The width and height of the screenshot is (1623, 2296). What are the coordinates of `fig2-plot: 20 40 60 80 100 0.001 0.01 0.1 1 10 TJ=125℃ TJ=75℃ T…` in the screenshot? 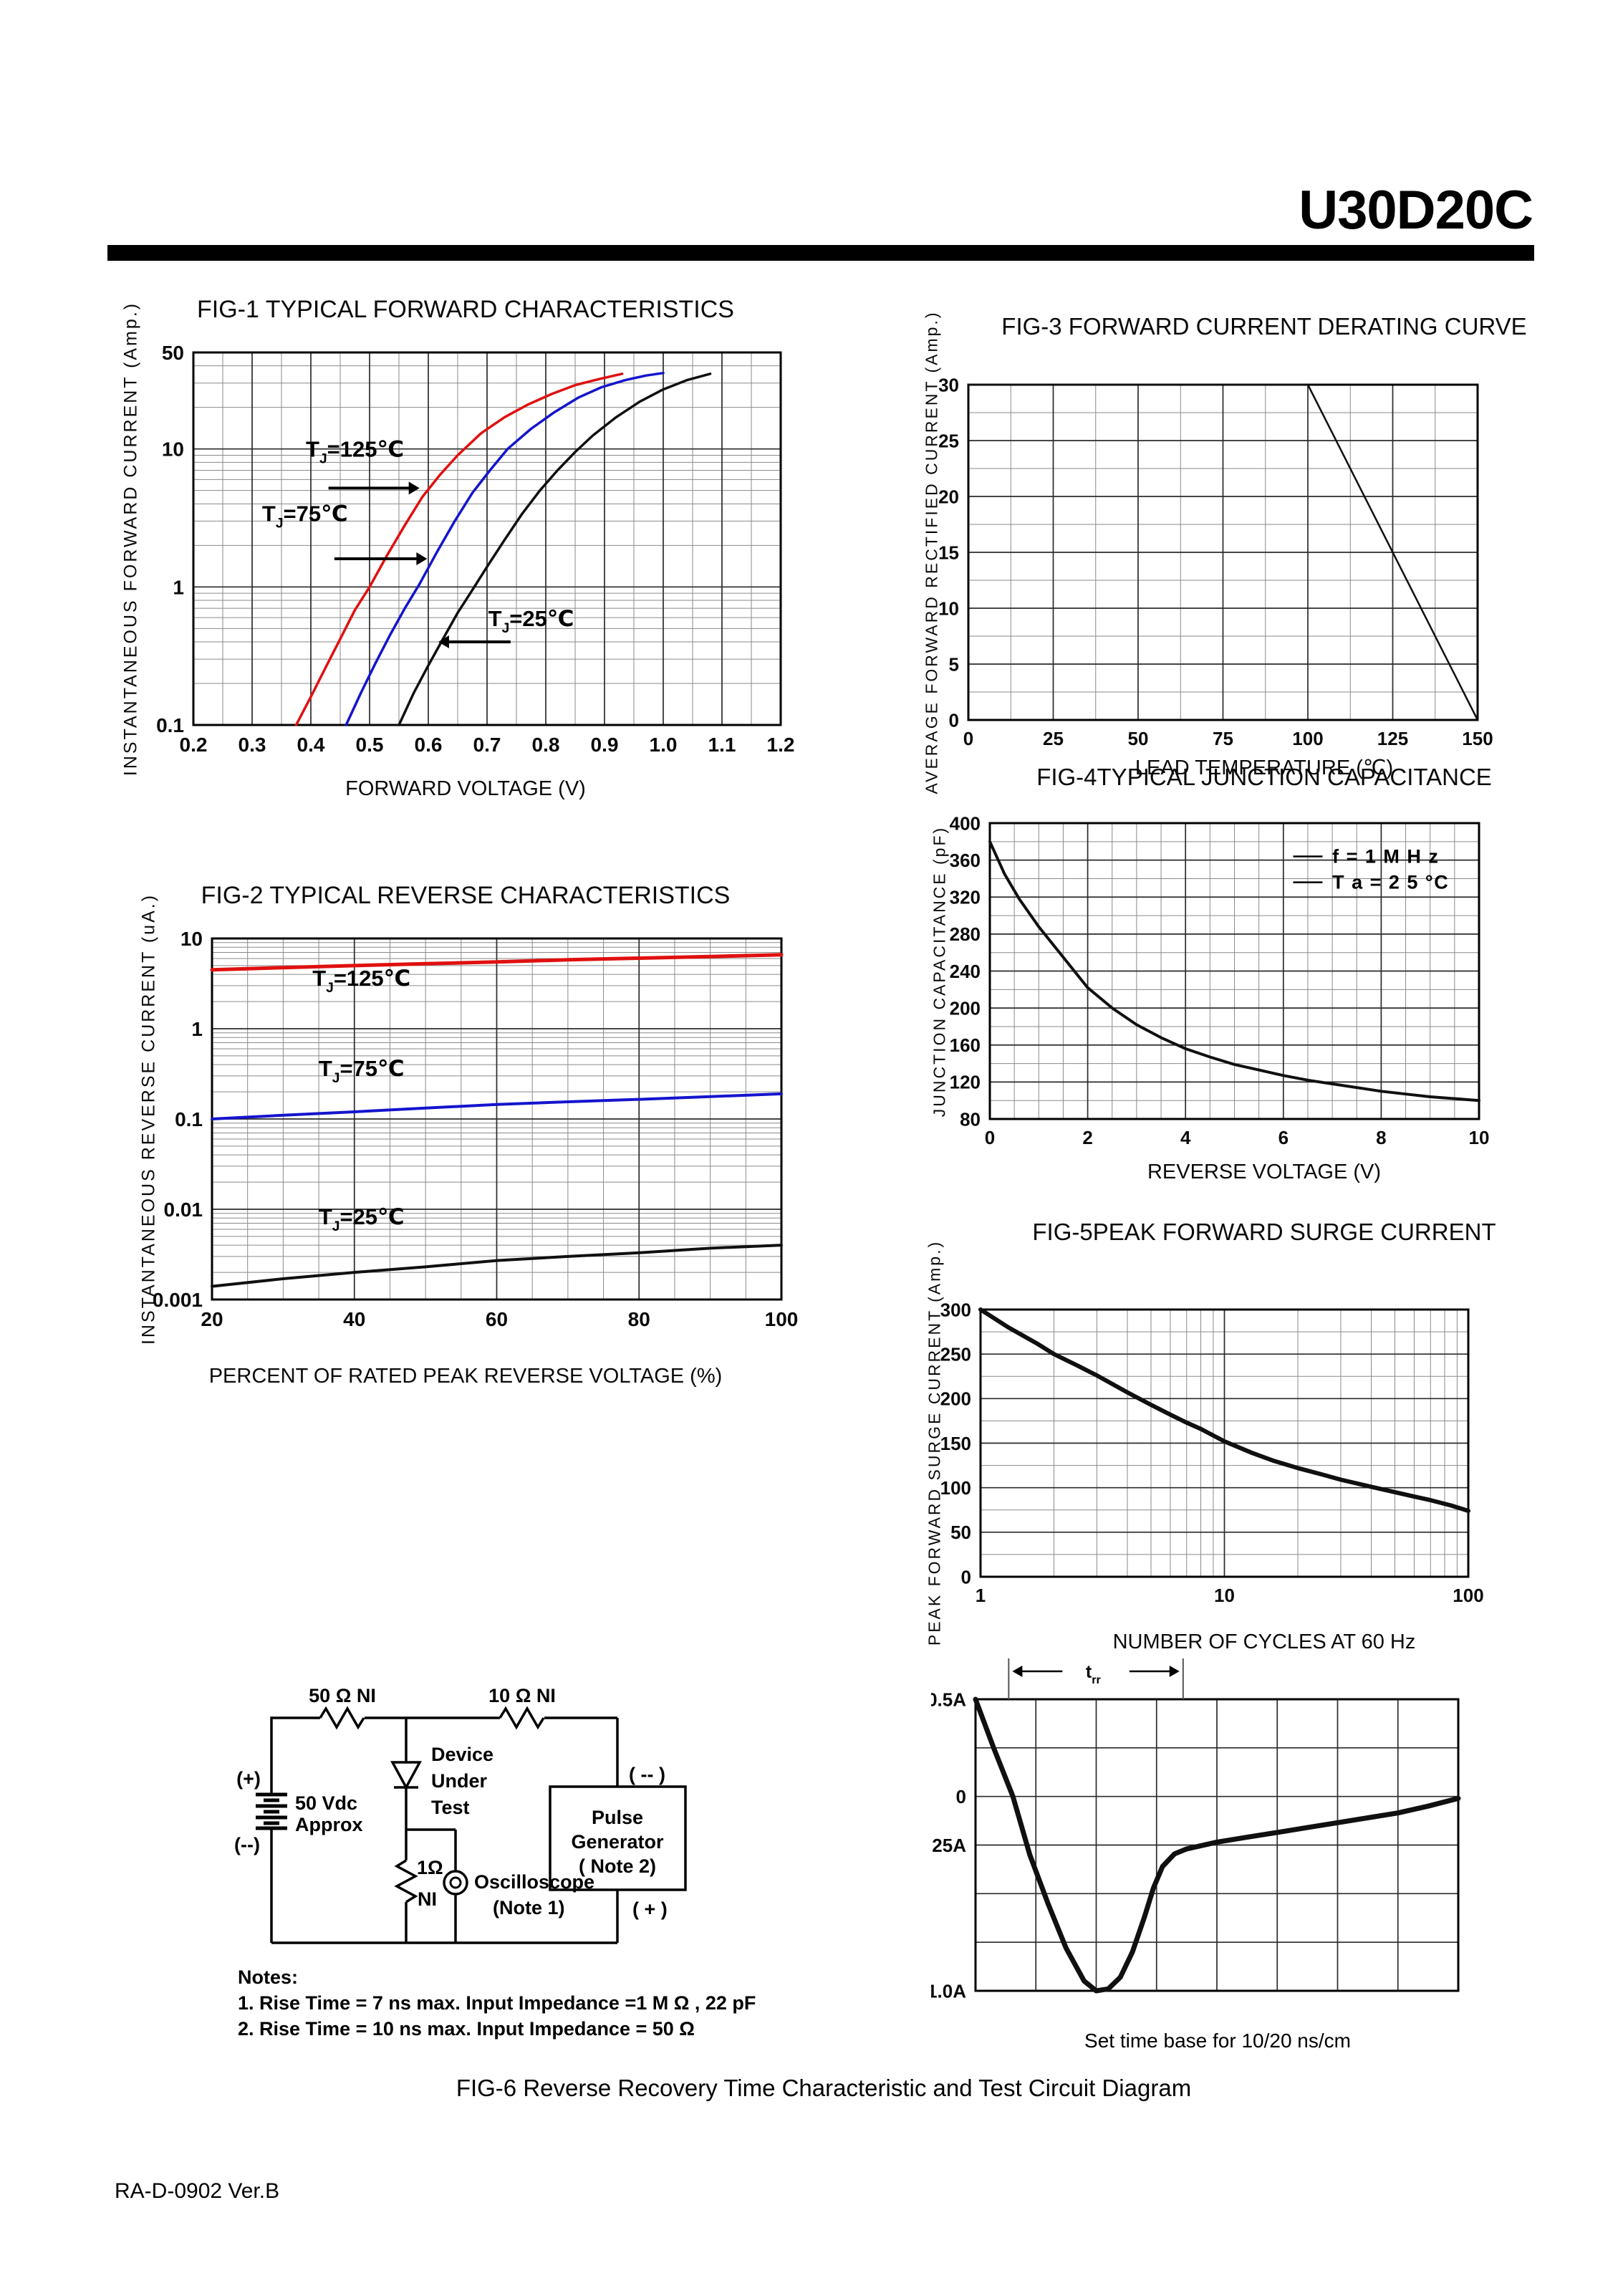 It's located at (476, 1129).